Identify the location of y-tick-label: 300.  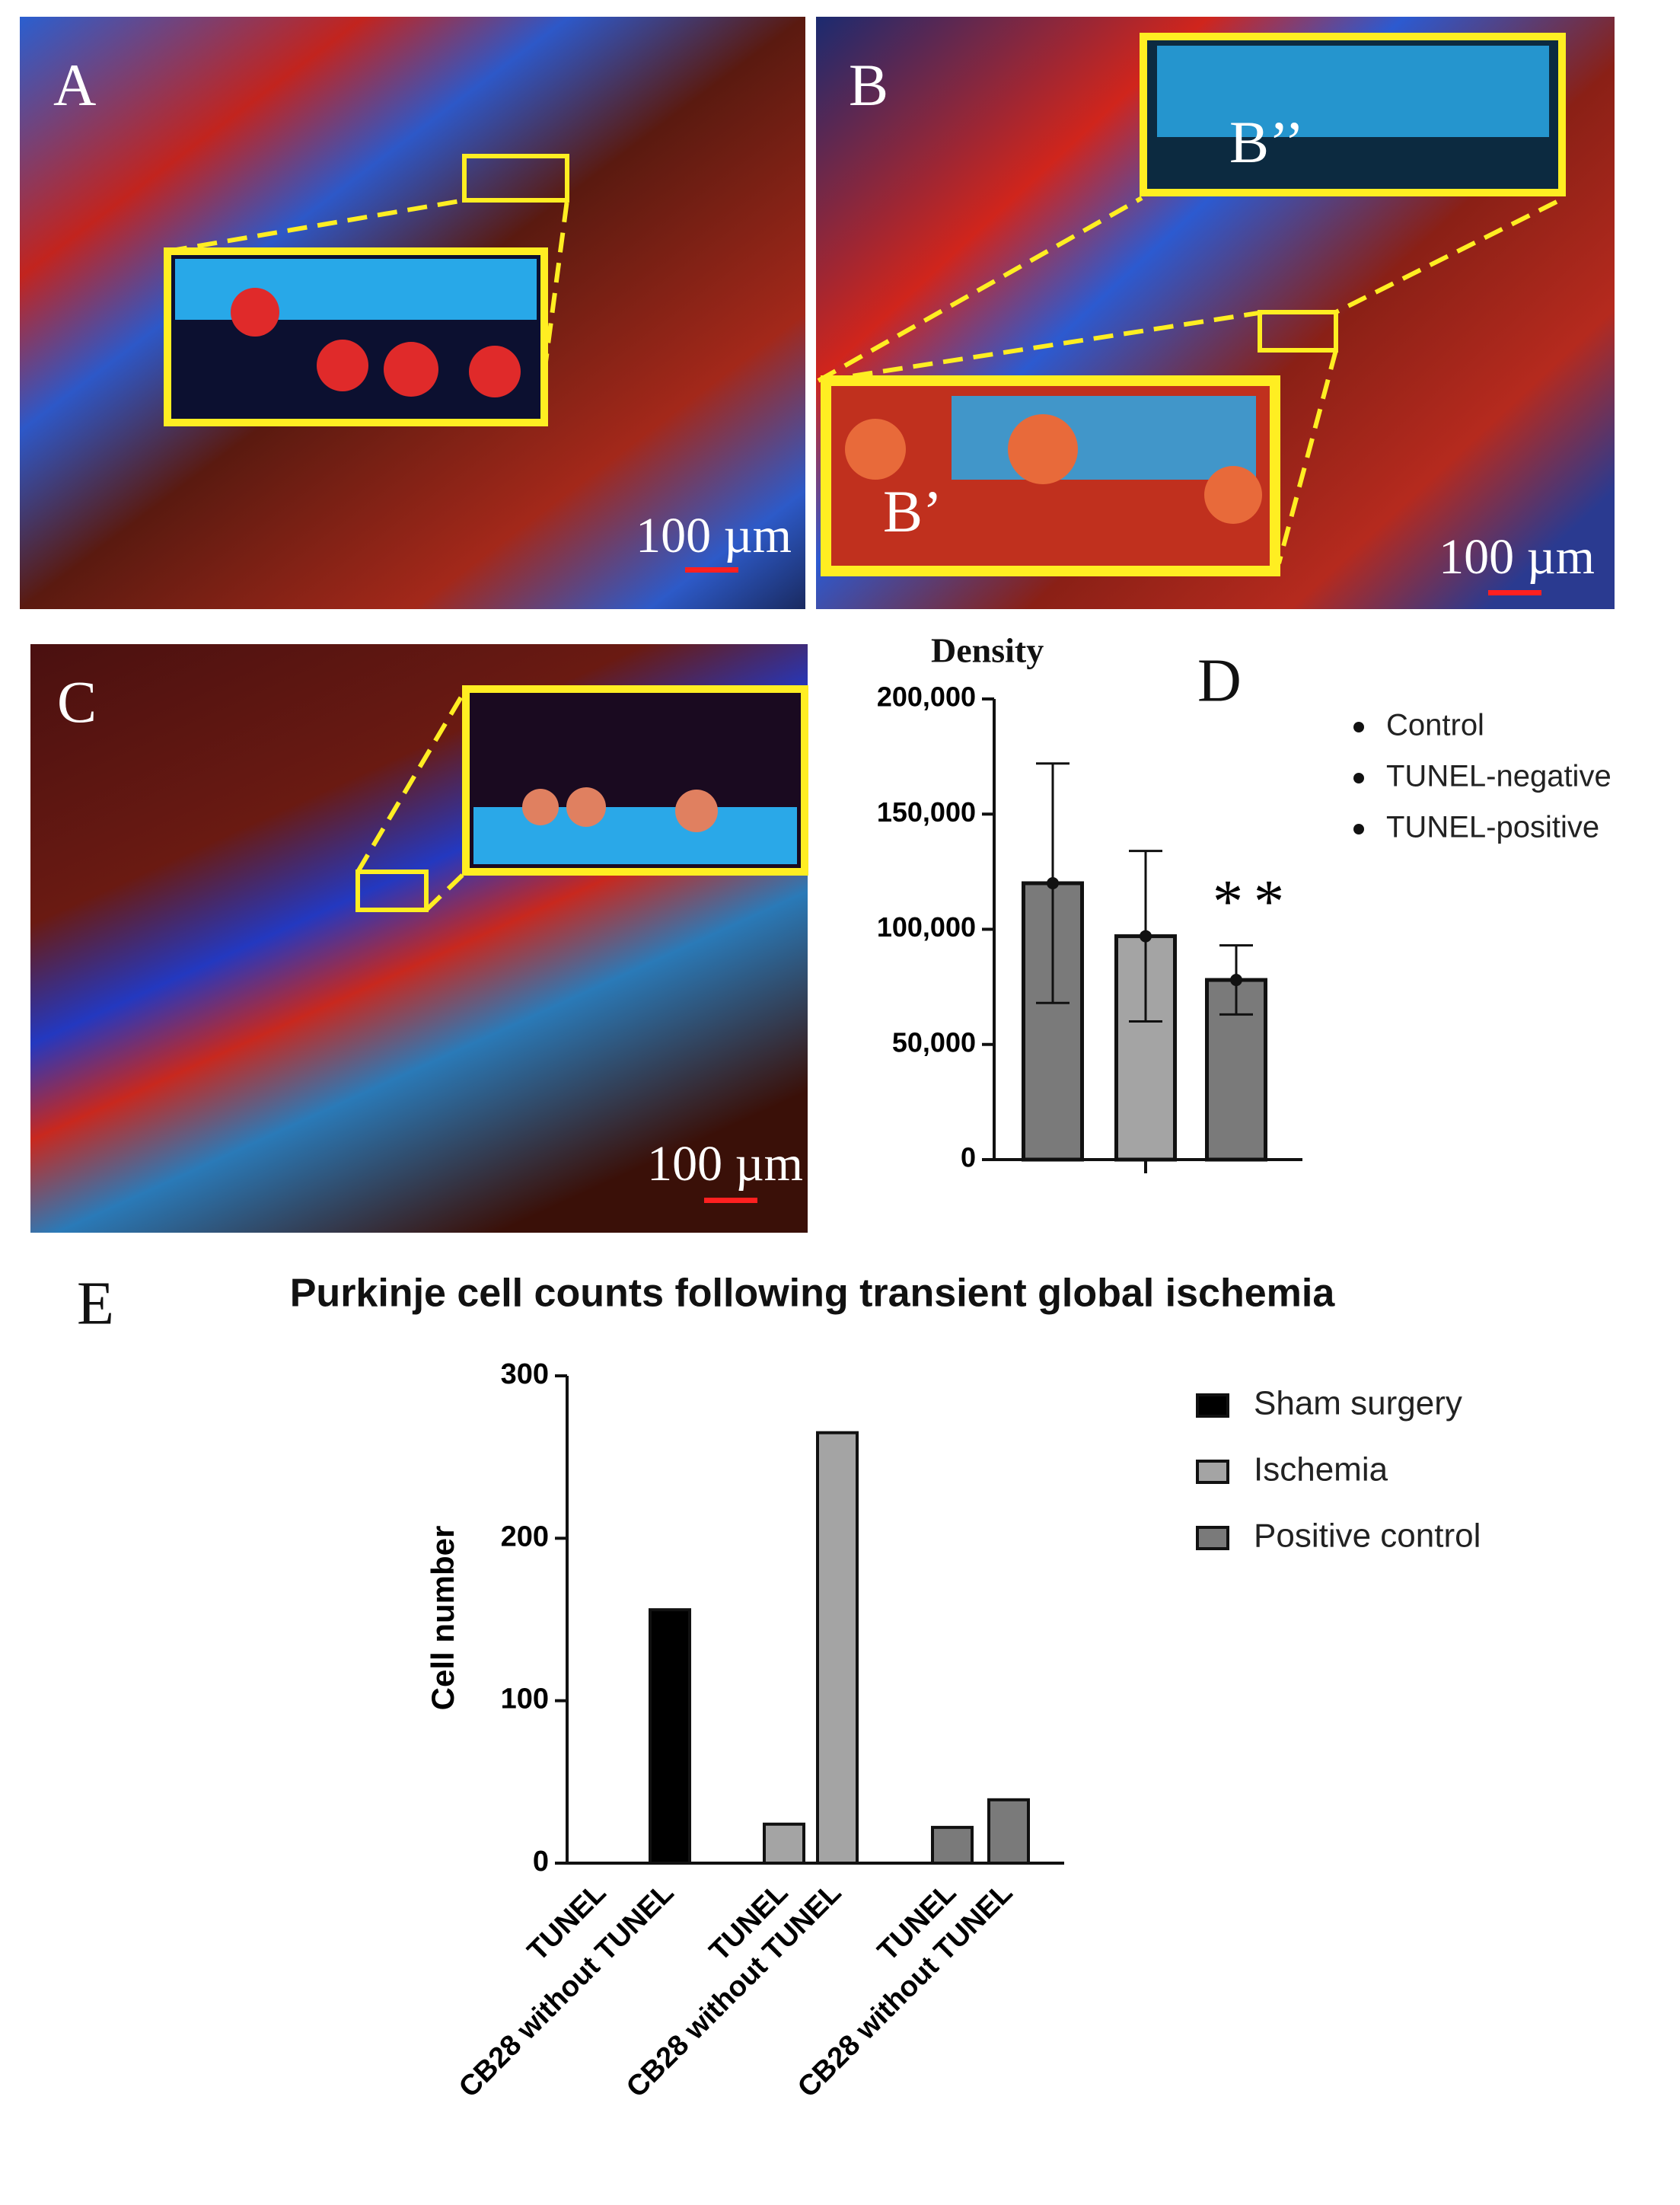
(525, 1374).